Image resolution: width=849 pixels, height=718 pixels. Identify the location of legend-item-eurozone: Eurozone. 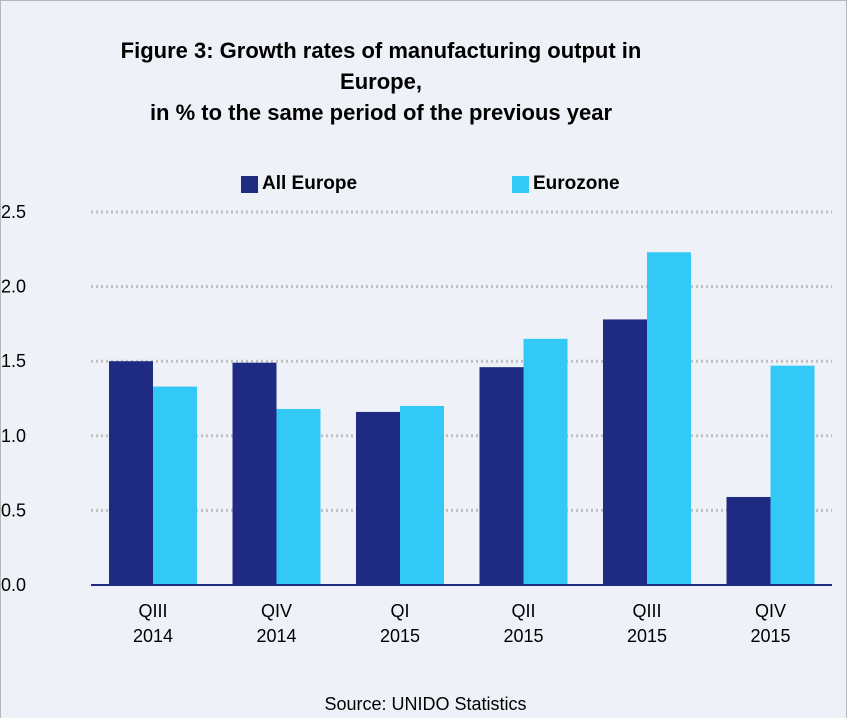
(566, 184).